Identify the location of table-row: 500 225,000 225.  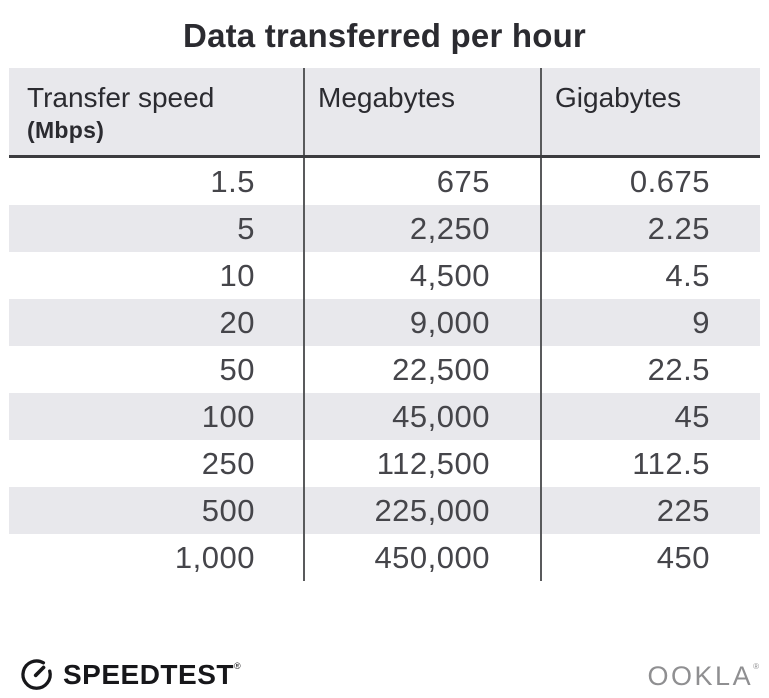
(384, 510).